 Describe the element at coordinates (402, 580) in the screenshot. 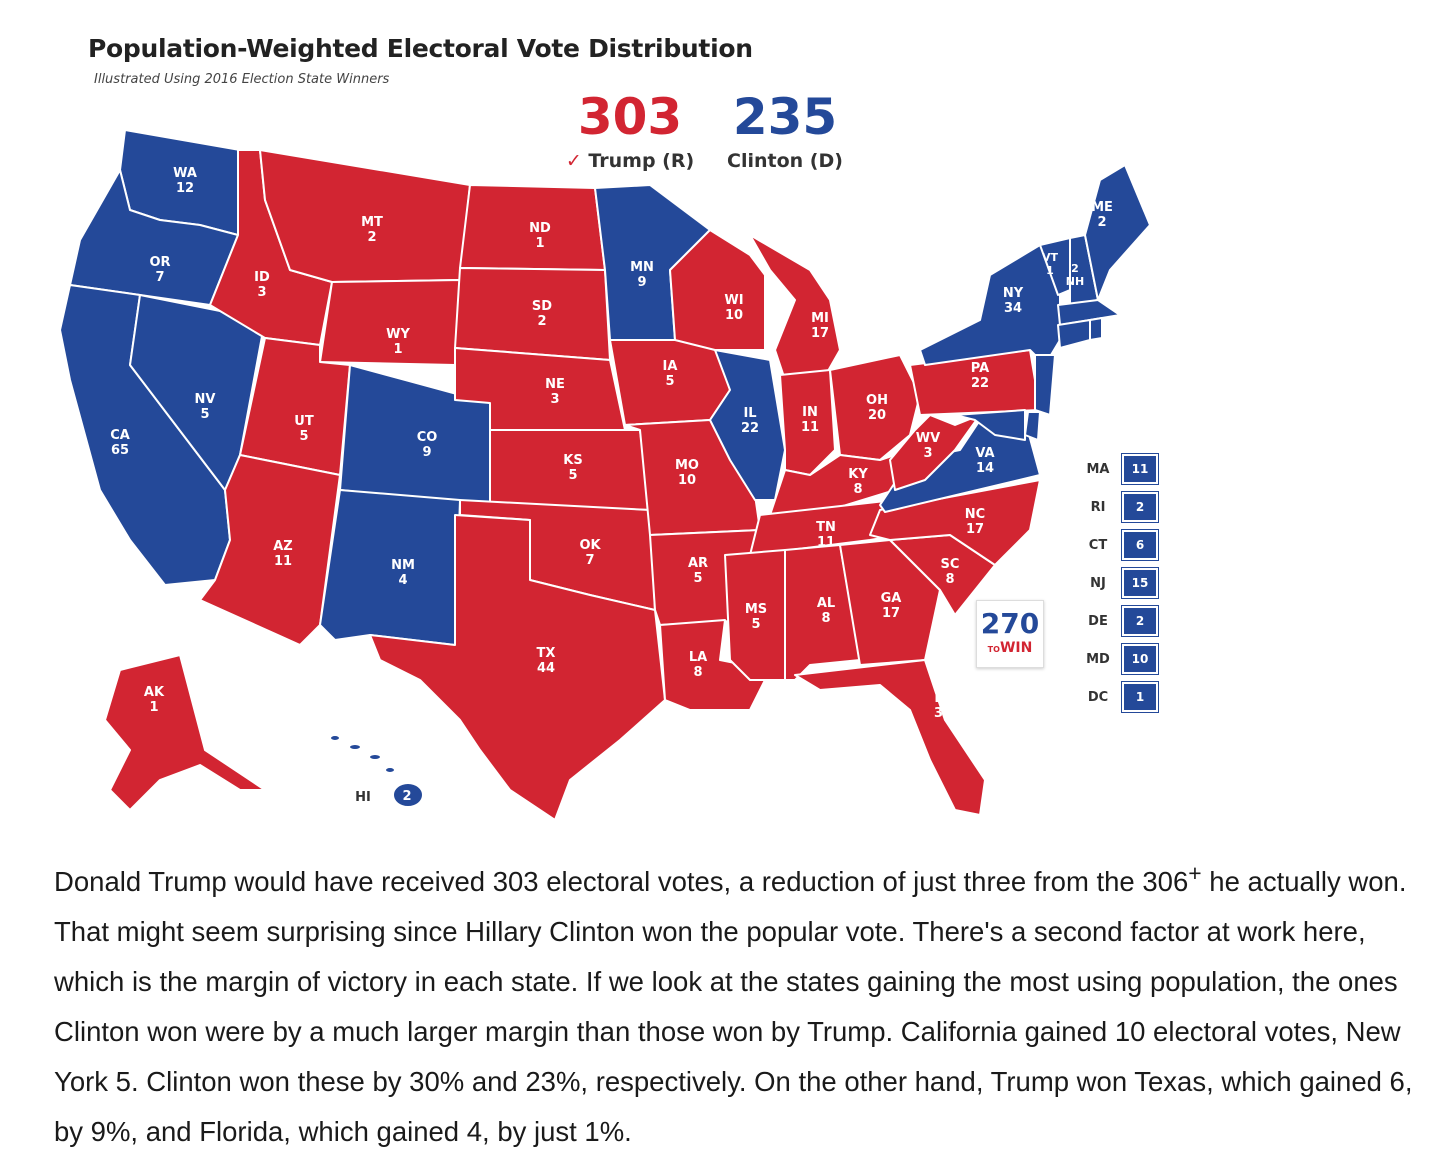

I see `votes-NM: 4` at that location.